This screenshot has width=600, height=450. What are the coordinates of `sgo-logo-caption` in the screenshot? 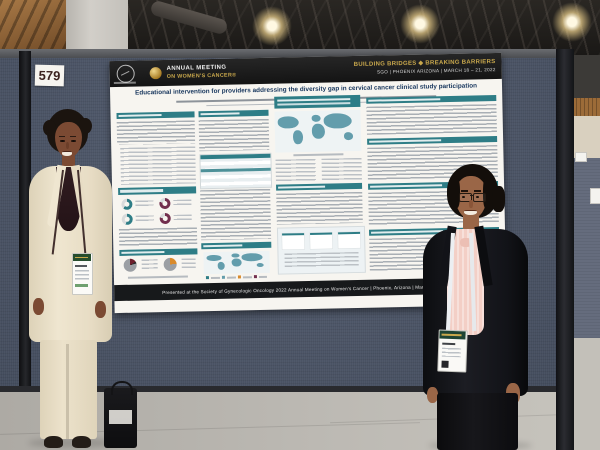 It's located at (124, 83).